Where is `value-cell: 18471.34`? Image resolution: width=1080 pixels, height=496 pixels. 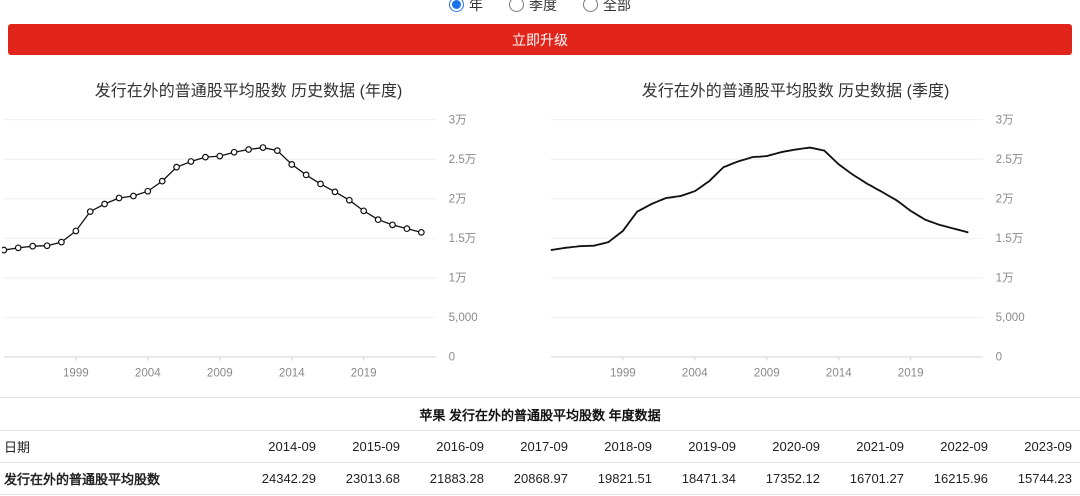
value-cell: 18471.34 is located at coordinates (702, 478).